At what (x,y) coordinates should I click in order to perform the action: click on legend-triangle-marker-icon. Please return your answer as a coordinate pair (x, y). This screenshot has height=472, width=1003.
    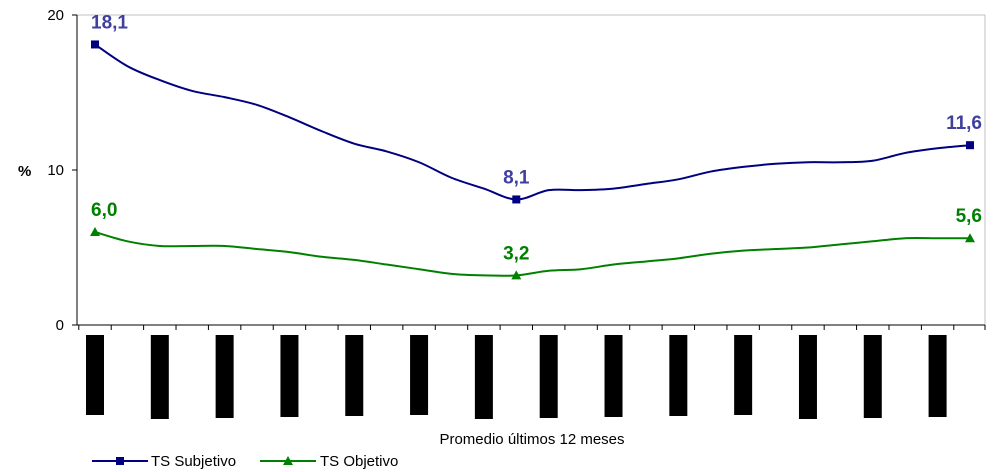
    Looking at the image, I should click on (288, 460).